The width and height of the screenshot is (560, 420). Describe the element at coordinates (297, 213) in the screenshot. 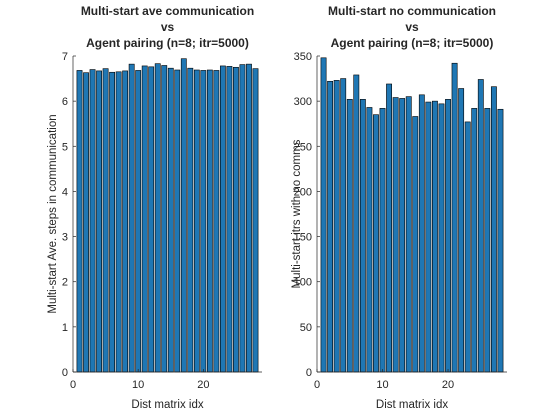

I see `y-axis-label: Multi-start itrs with no comms` at that location.